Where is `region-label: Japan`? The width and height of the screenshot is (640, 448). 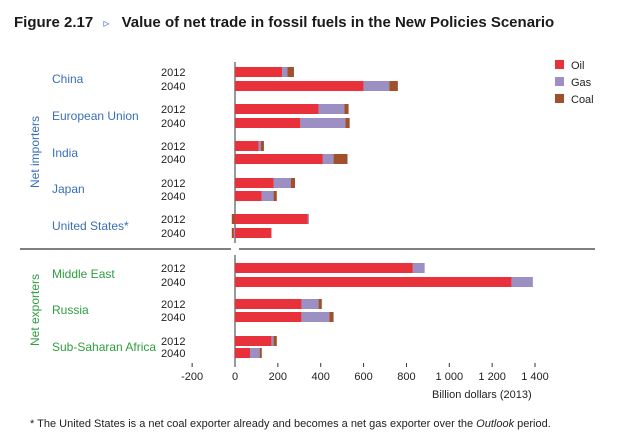
region-label: Japan is located at coordinates (68, 189).